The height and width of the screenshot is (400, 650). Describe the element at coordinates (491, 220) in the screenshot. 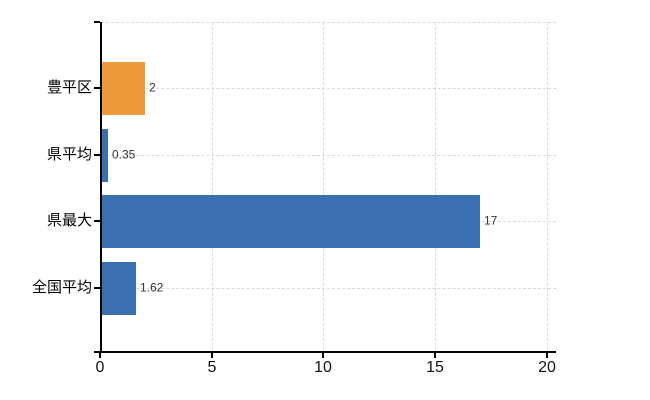

I see `value-label: 17` at that location.